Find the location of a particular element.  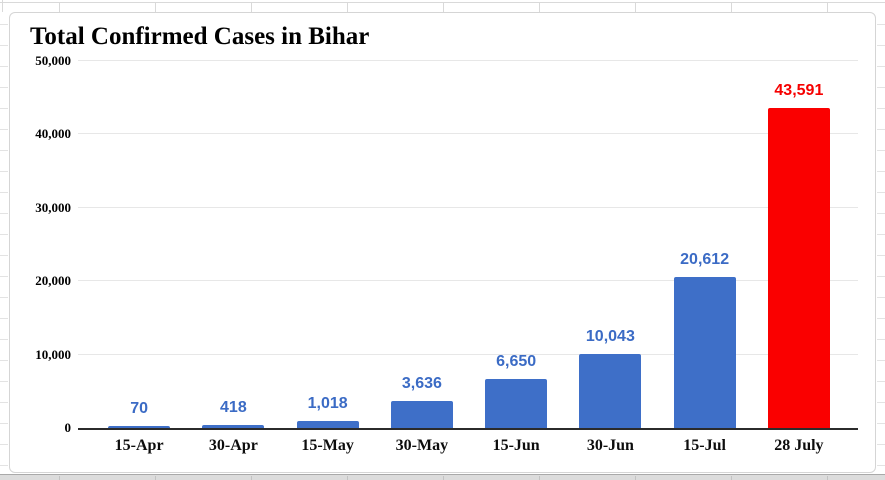

bar-value-label: 10,043 is located at coordinates (610, 337).